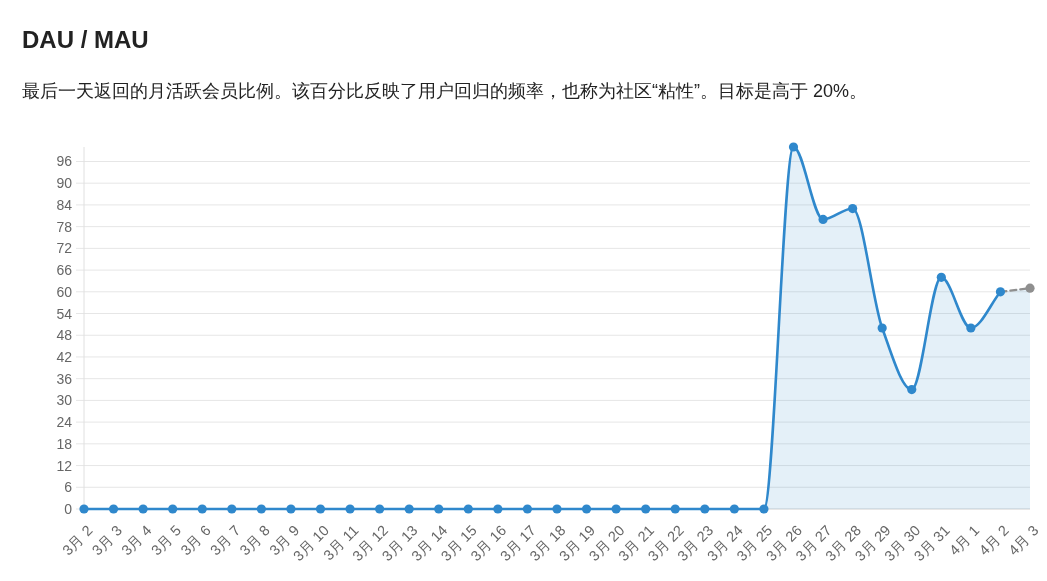 The height and width of the screenshot is (581, 1047). I want to click on title: DAU / MAU, so click(85, 39).